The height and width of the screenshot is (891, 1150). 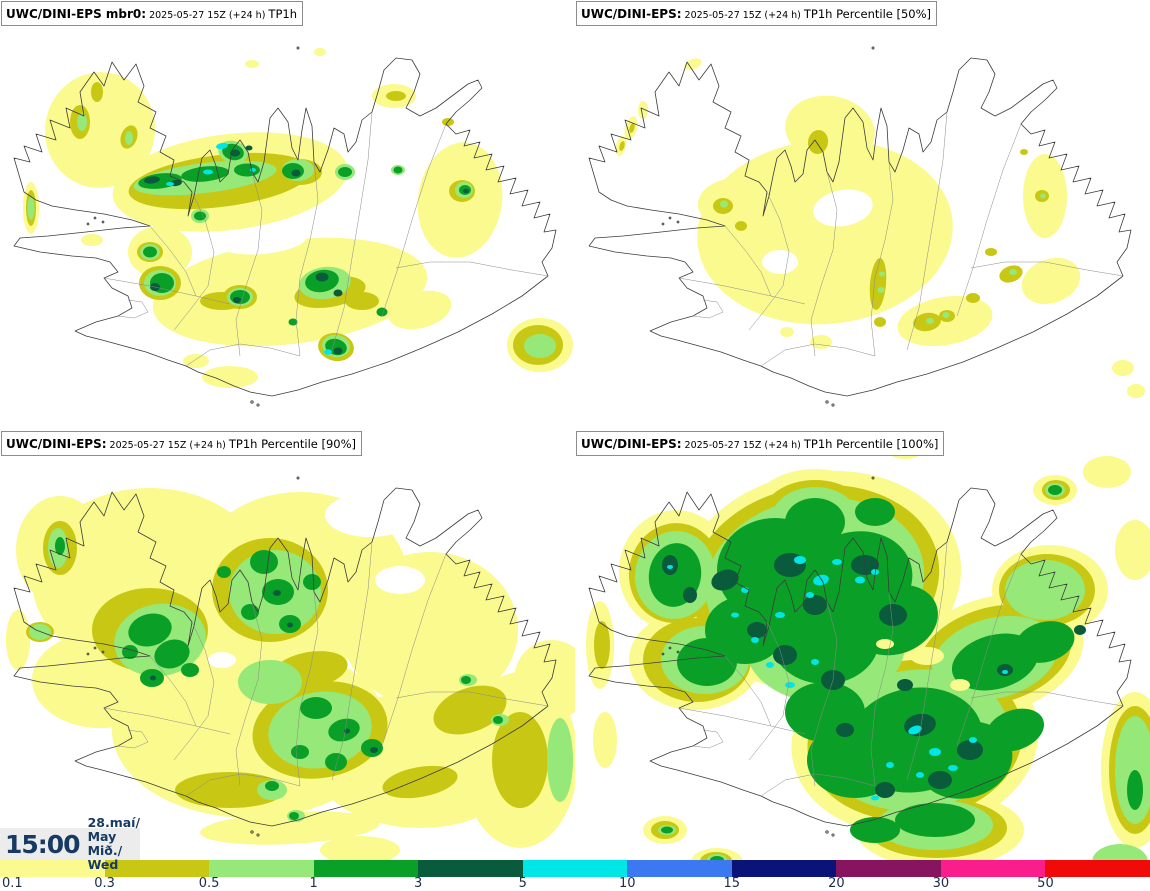 What do you see at coordinates (292, 444) in the screenshot?
I see `title-product: TP1h Percentile [90%]` at bounding box center [292, 444].